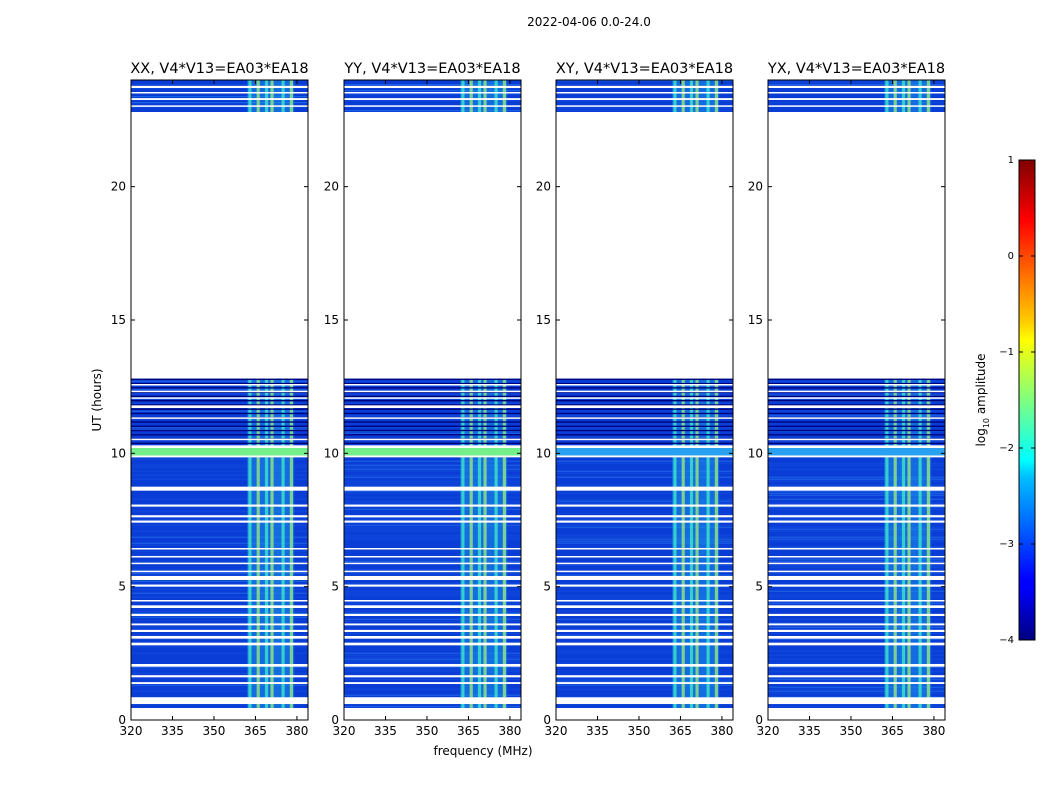 The image size is (1050, 800). What do you see at coordinates (547, 720) in the screenshot?
I see `y-tick-label: 0` at bounding box center [547, 720].